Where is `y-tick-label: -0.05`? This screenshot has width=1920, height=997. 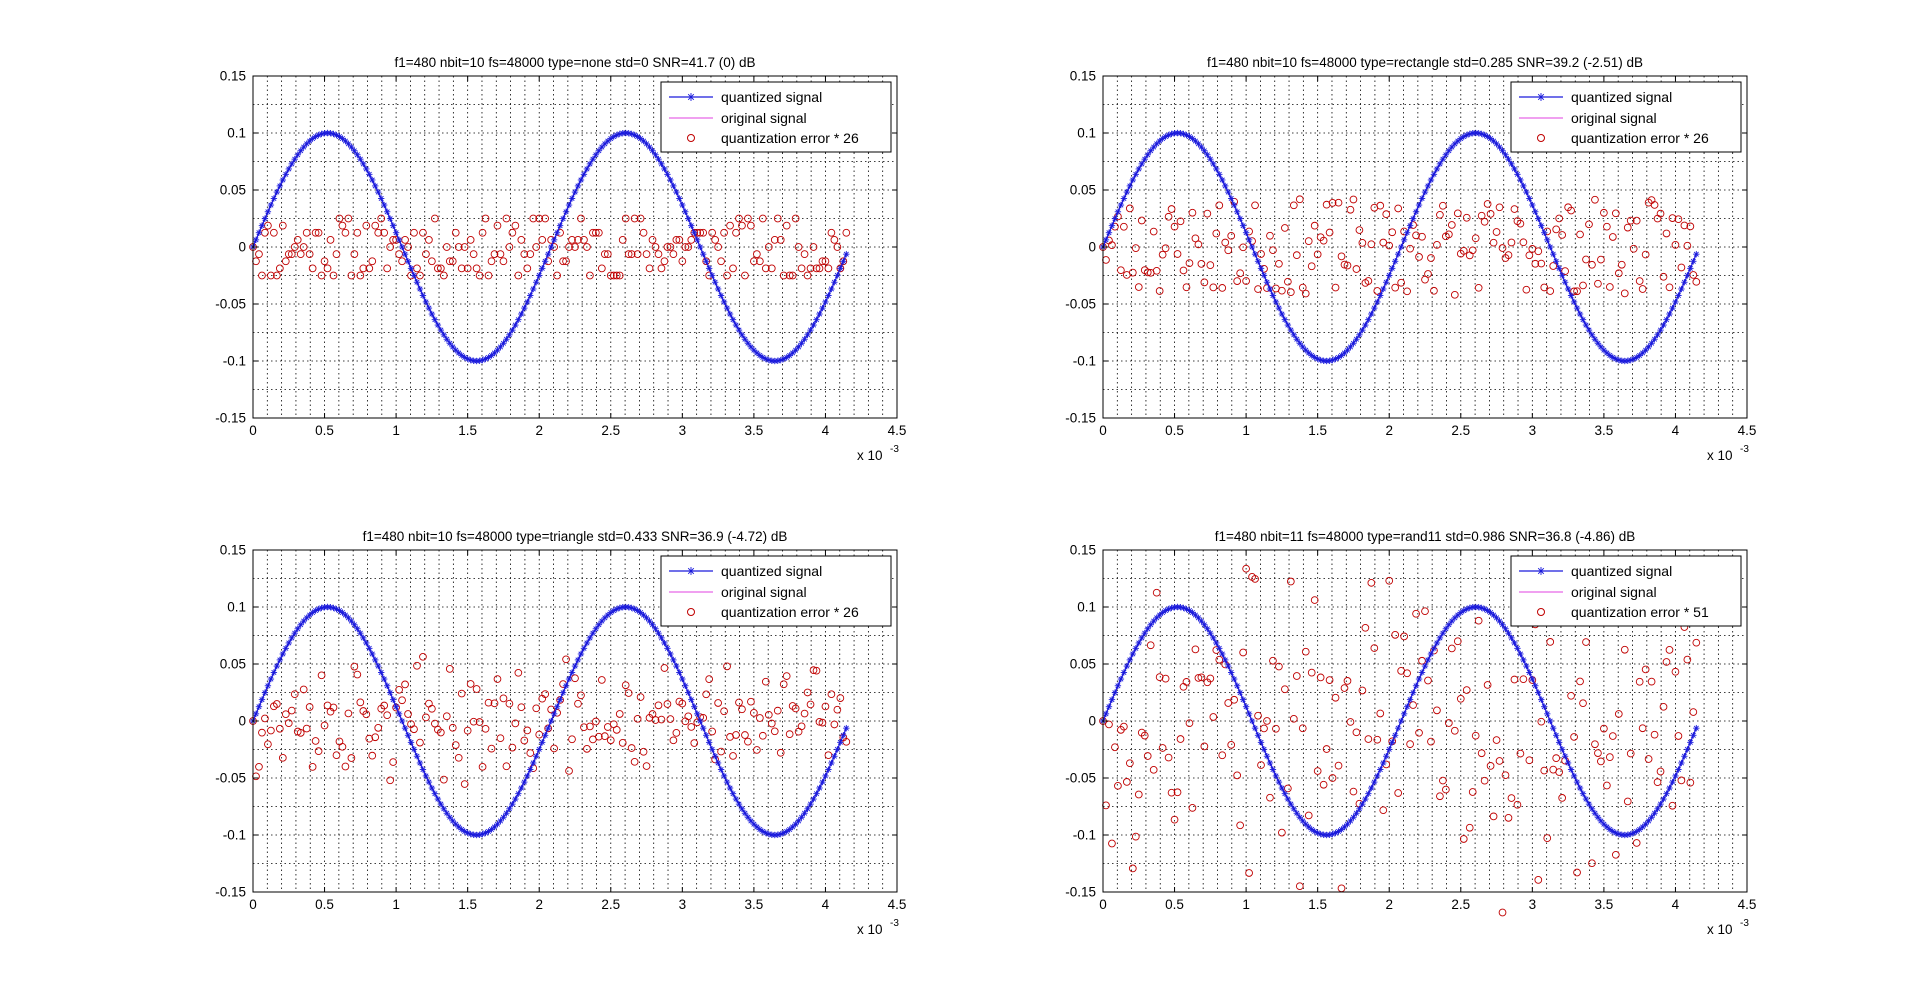
y-tick-label: -0.05 is located at coordinates (1080, 778).